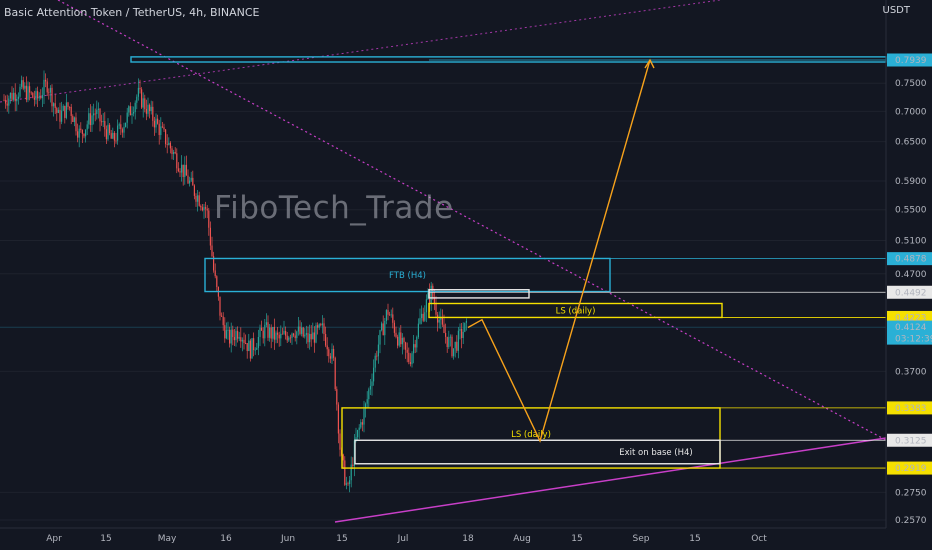  I want to click on projection-path, so click(561, 250).